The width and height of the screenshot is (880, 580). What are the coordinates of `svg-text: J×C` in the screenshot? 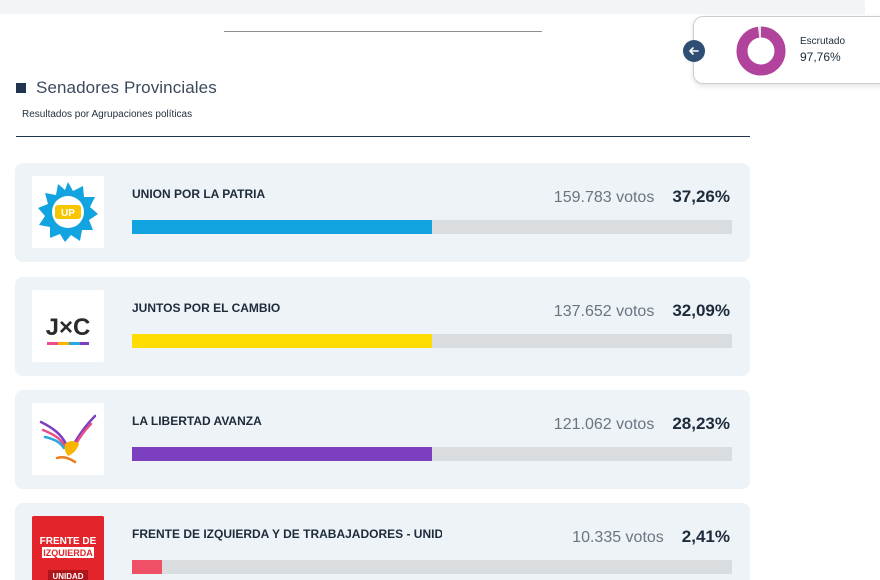 It's located at (68, 327).